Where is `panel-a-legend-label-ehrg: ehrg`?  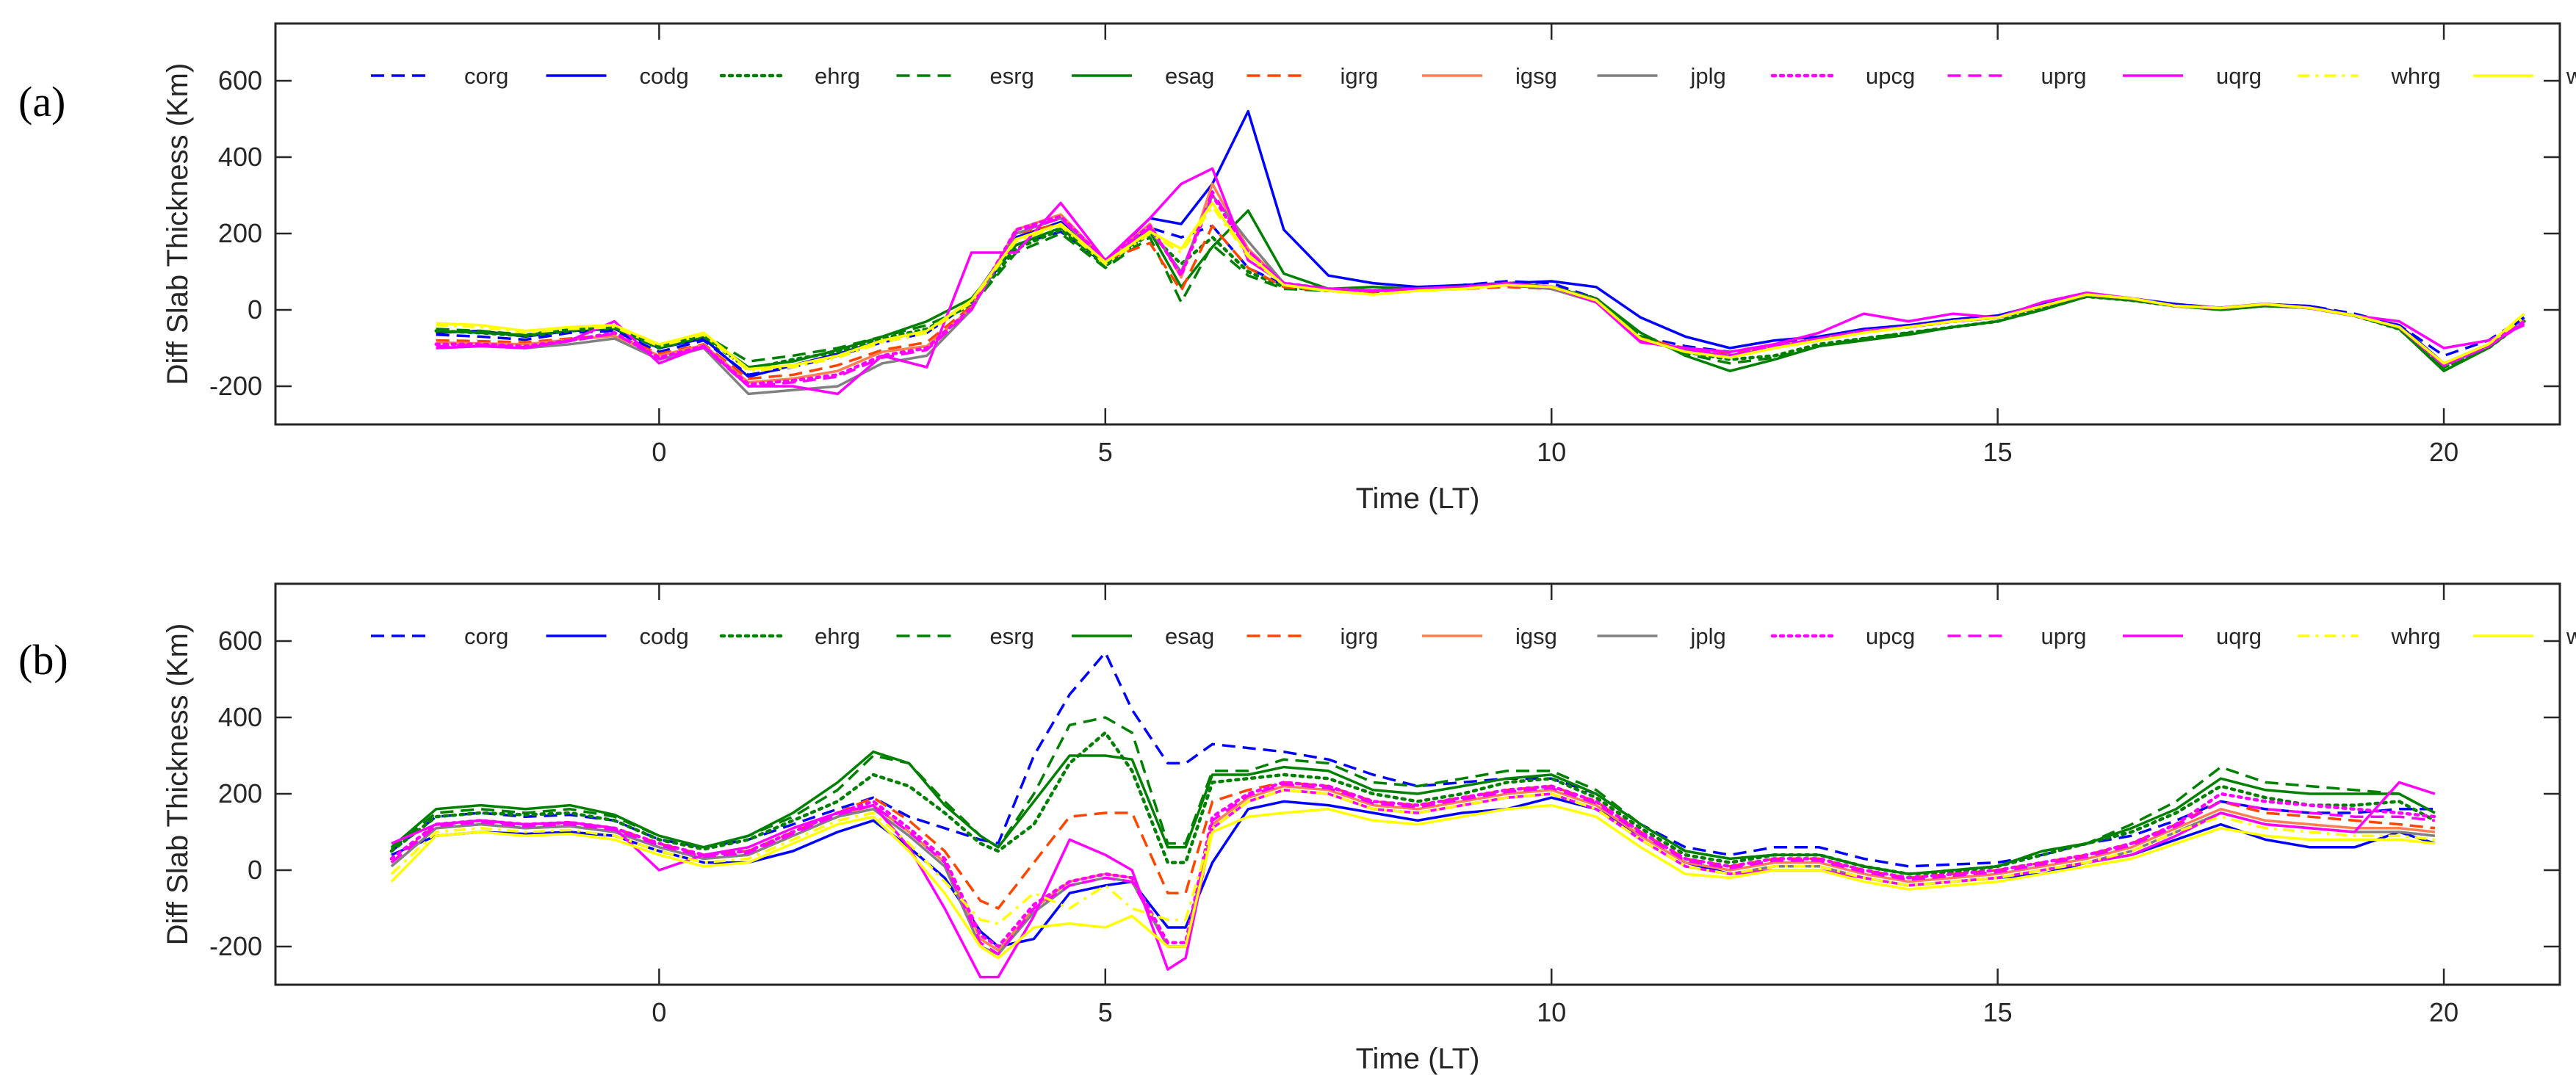 panel-a-legend-label-ehrg: ehrg is located at coordinates (837, 76).